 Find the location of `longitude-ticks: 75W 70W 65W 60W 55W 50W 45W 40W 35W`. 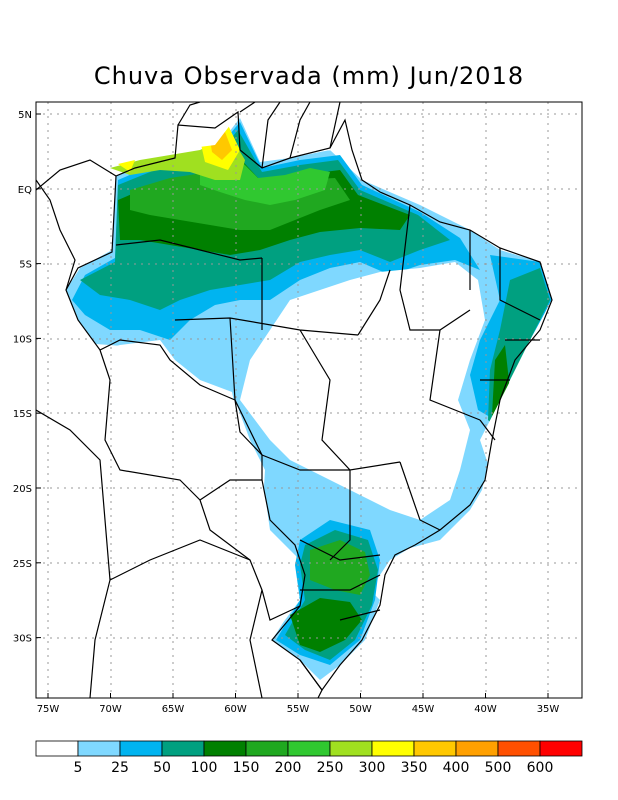

longitude-ticks: 75W 70W 65W 60W 55W 50W 45W 40W 35W is located at coordinates (298, 704).